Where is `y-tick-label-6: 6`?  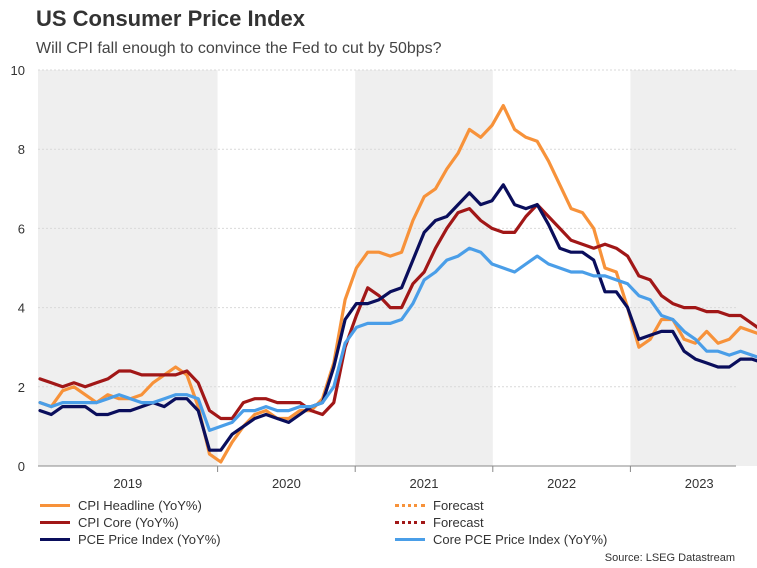 y-tick-label-6: 6 is located at coordinates (21, 228).